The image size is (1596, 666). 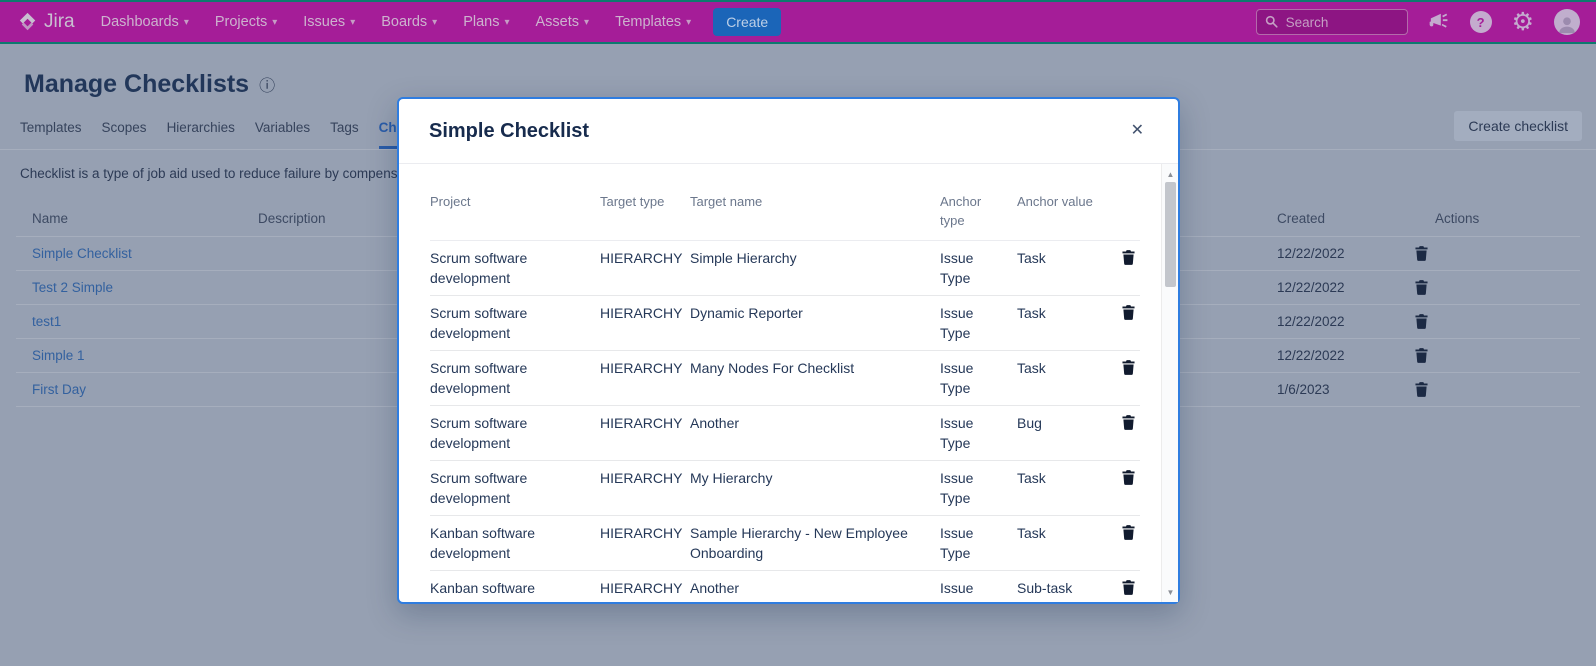 What do you see at coordinates (137, 321) in the screenshot?
I see `checklist-name-cell: test1` at bounding box center [137, 321].